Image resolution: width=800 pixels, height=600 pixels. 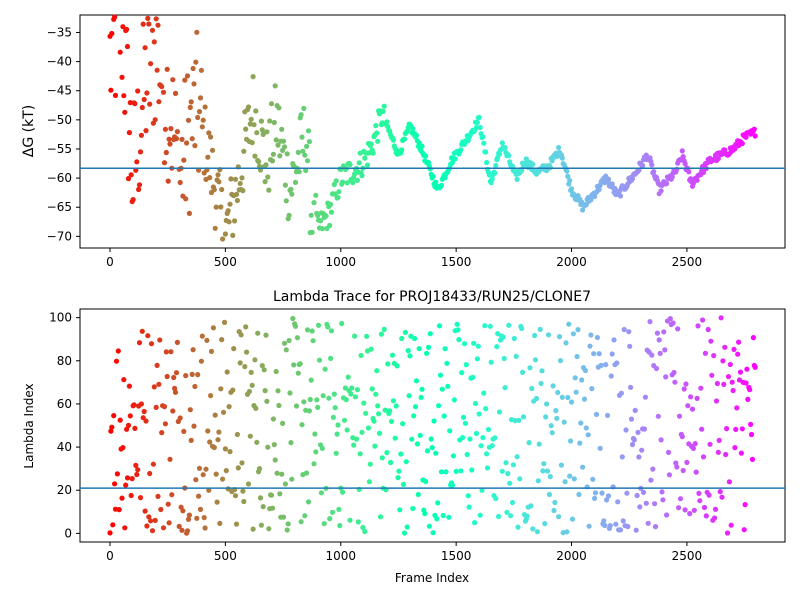 What do you see at coordinates (59, 178) in the screenshot?
I see `y-tick-label: −60` at bounding box center [59, 178].